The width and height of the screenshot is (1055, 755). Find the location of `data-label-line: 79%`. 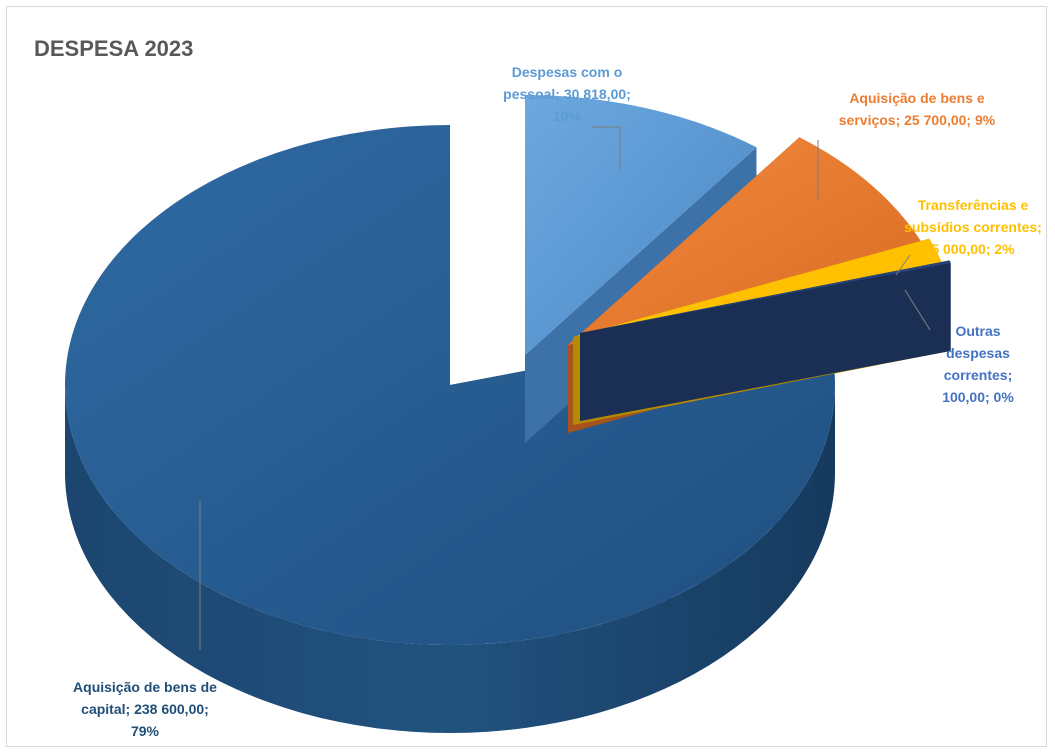

data-label-line: 79% is located at coordinates (145, 731).